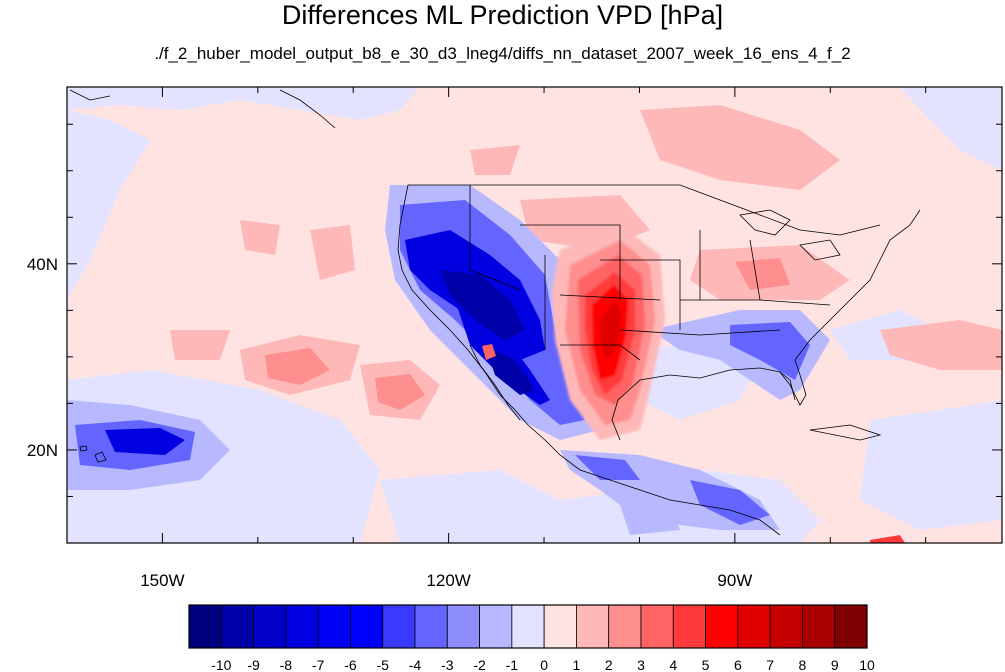 The width and height of the screenshot is (1005, 672). I want to click on field-red-core, so click(608, 332).